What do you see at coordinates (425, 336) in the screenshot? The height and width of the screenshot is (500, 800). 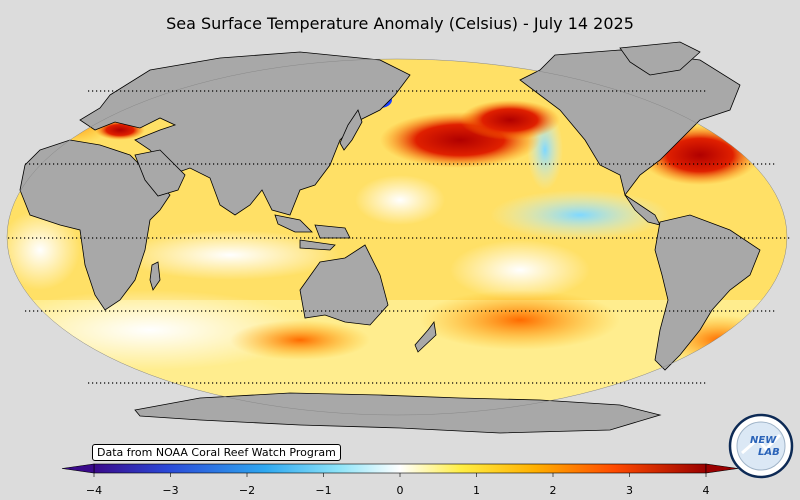 I see `new-zealand-landmass` at bounding box center [425, 336].